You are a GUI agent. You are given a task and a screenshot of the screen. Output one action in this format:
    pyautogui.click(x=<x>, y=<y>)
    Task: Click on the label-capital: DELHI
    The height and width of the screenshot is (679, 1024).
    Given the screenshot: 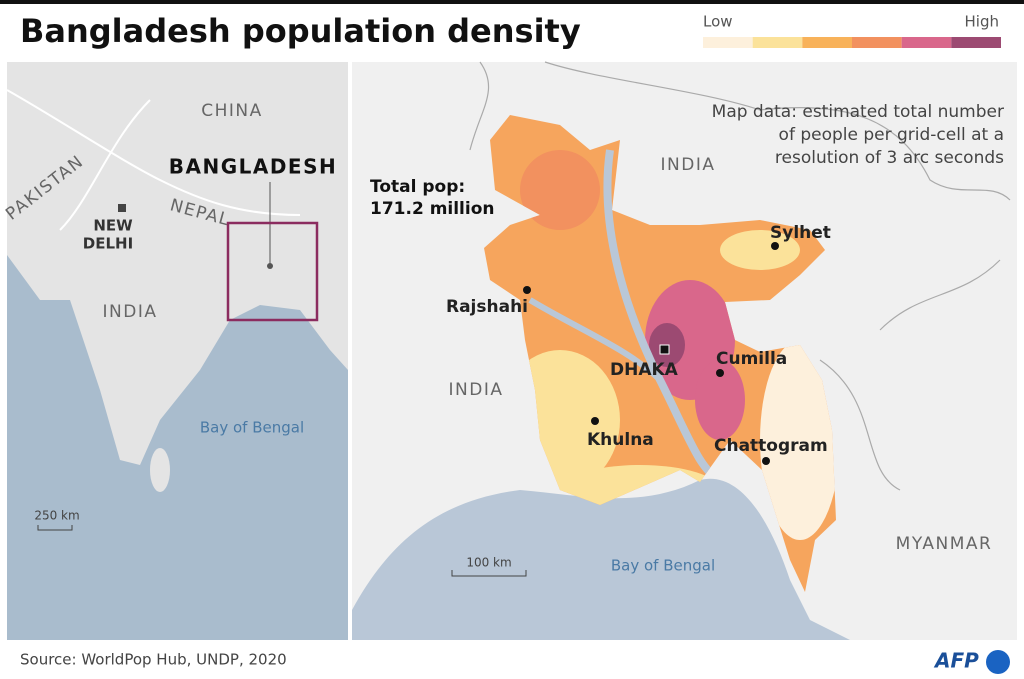 What is the action you would take?
    pyautogui.click(x=108, y=244)
    